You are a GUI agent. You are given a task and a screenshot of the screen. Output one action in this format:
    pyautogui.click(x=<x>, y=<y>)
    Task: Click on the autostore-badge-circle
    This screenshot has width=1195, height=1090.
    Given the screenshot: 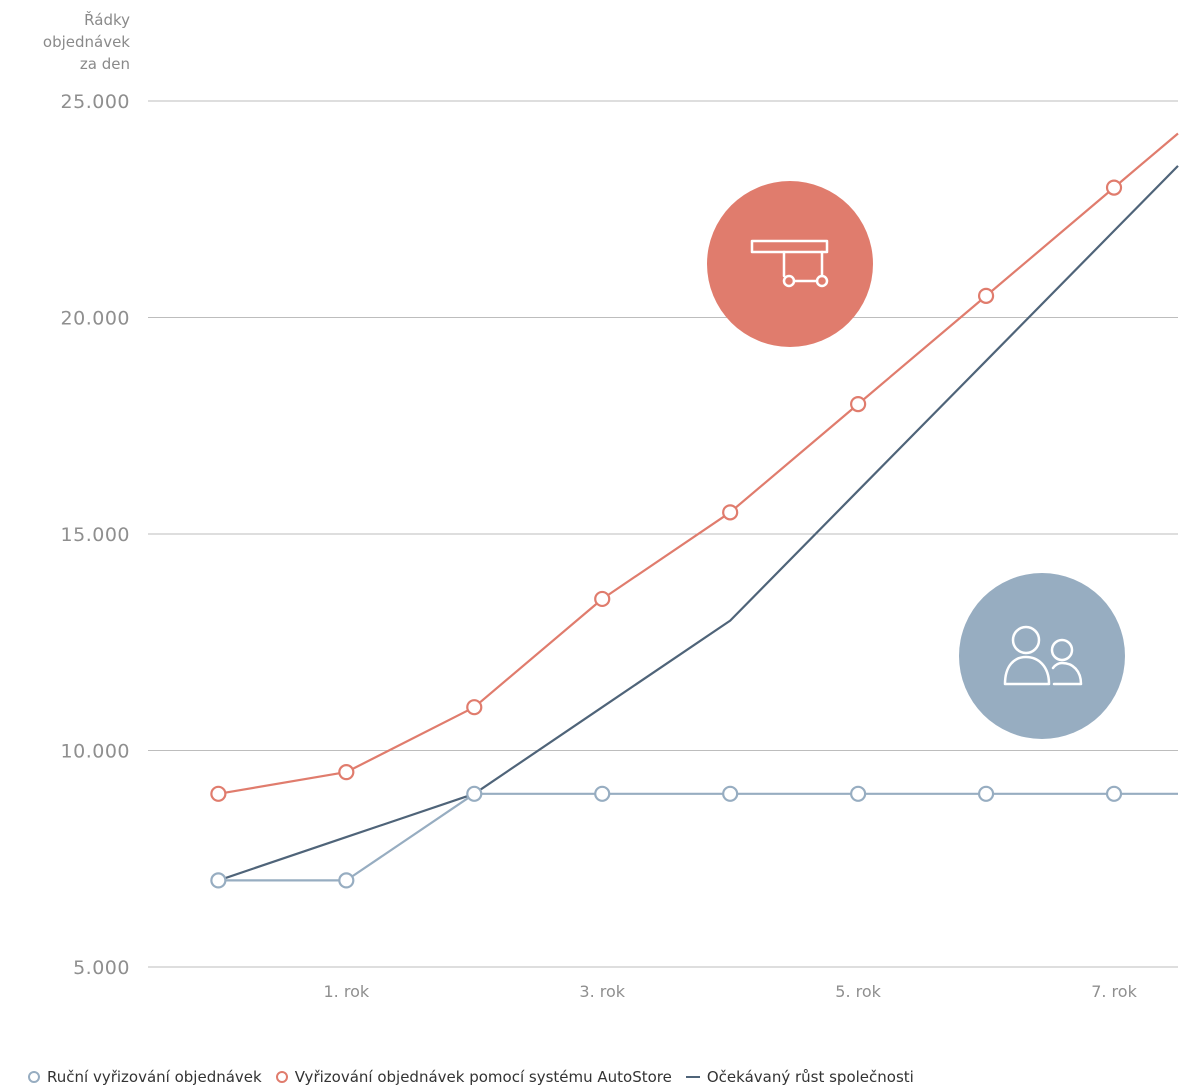 What is the action you would take?
    pyautogui.click(x=790, y=264)
    